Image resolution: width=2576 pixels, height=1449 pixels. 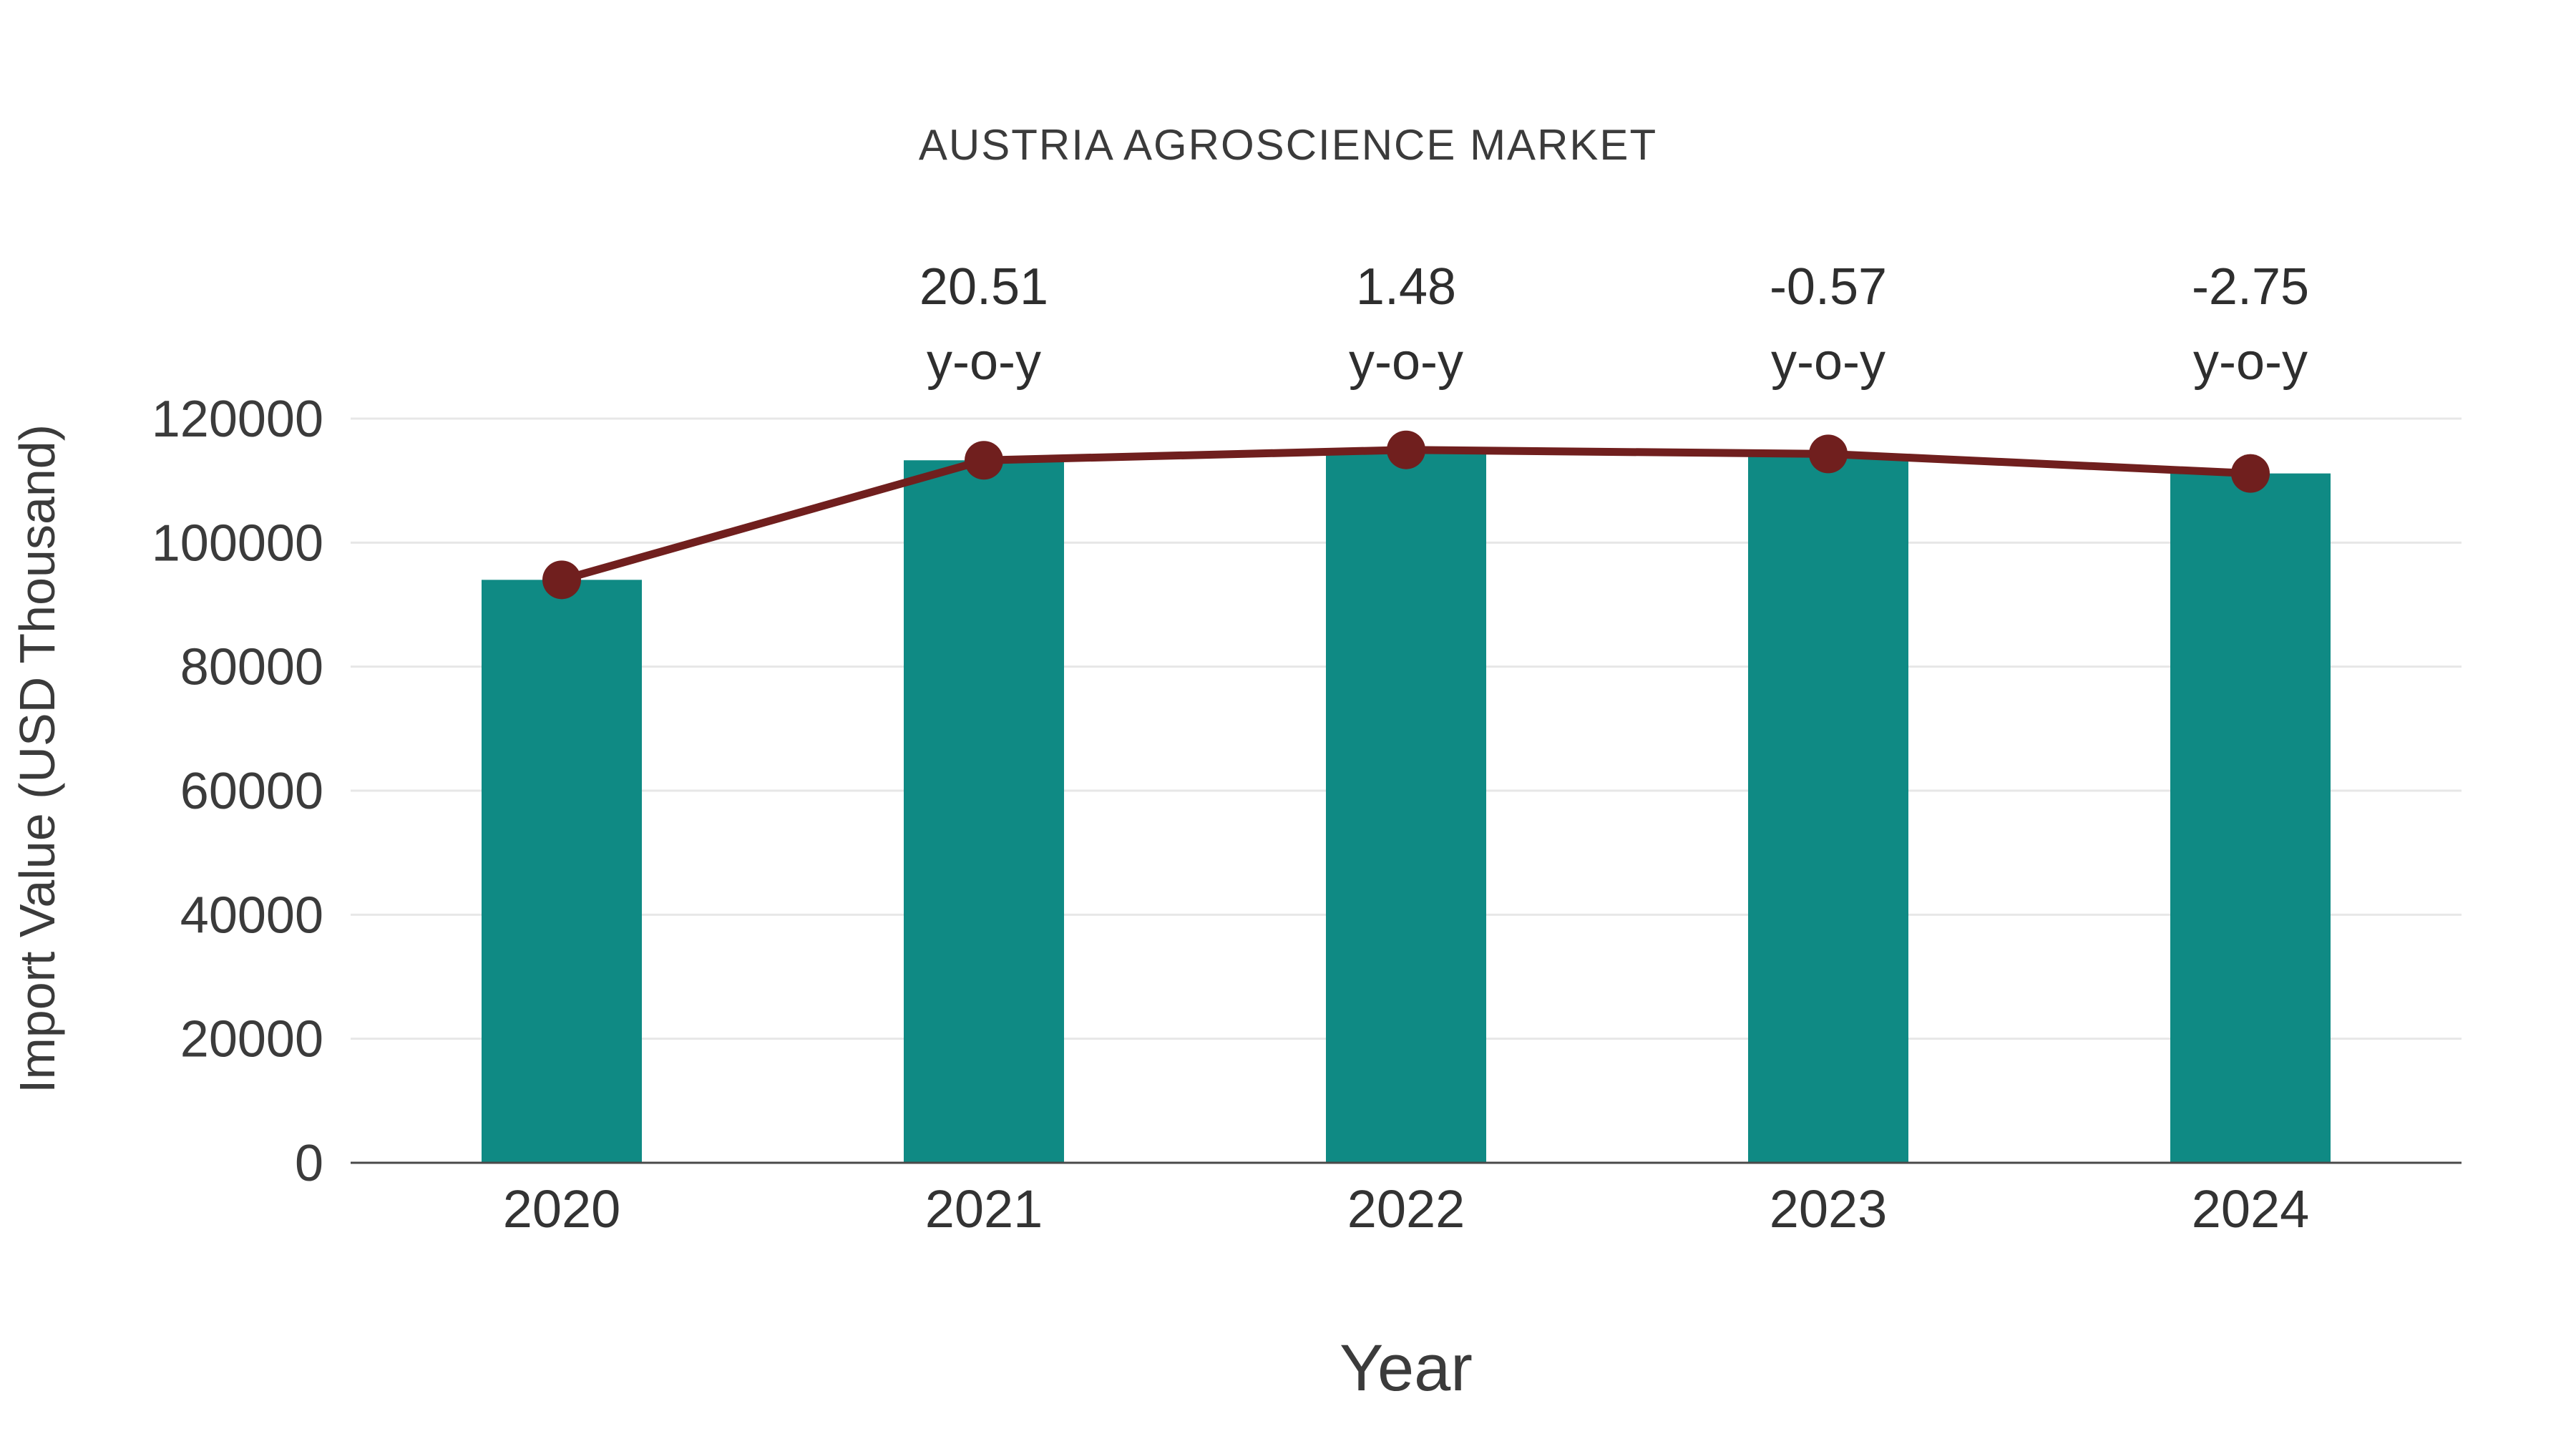 What do you see at coordinates (983, 287) in the screenshot?
I see `yoy-value-2021: 20.51` at bounding box center [983, 287].